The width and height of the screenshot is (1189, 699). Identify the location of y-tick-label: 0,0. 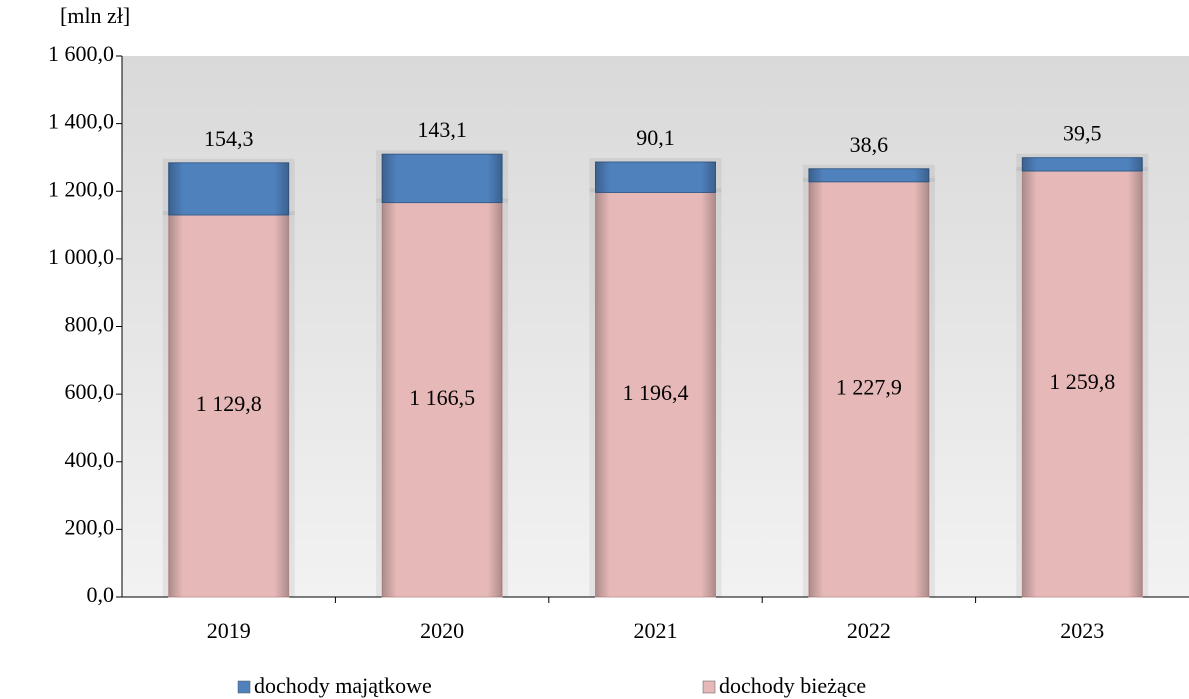
(101, 594).